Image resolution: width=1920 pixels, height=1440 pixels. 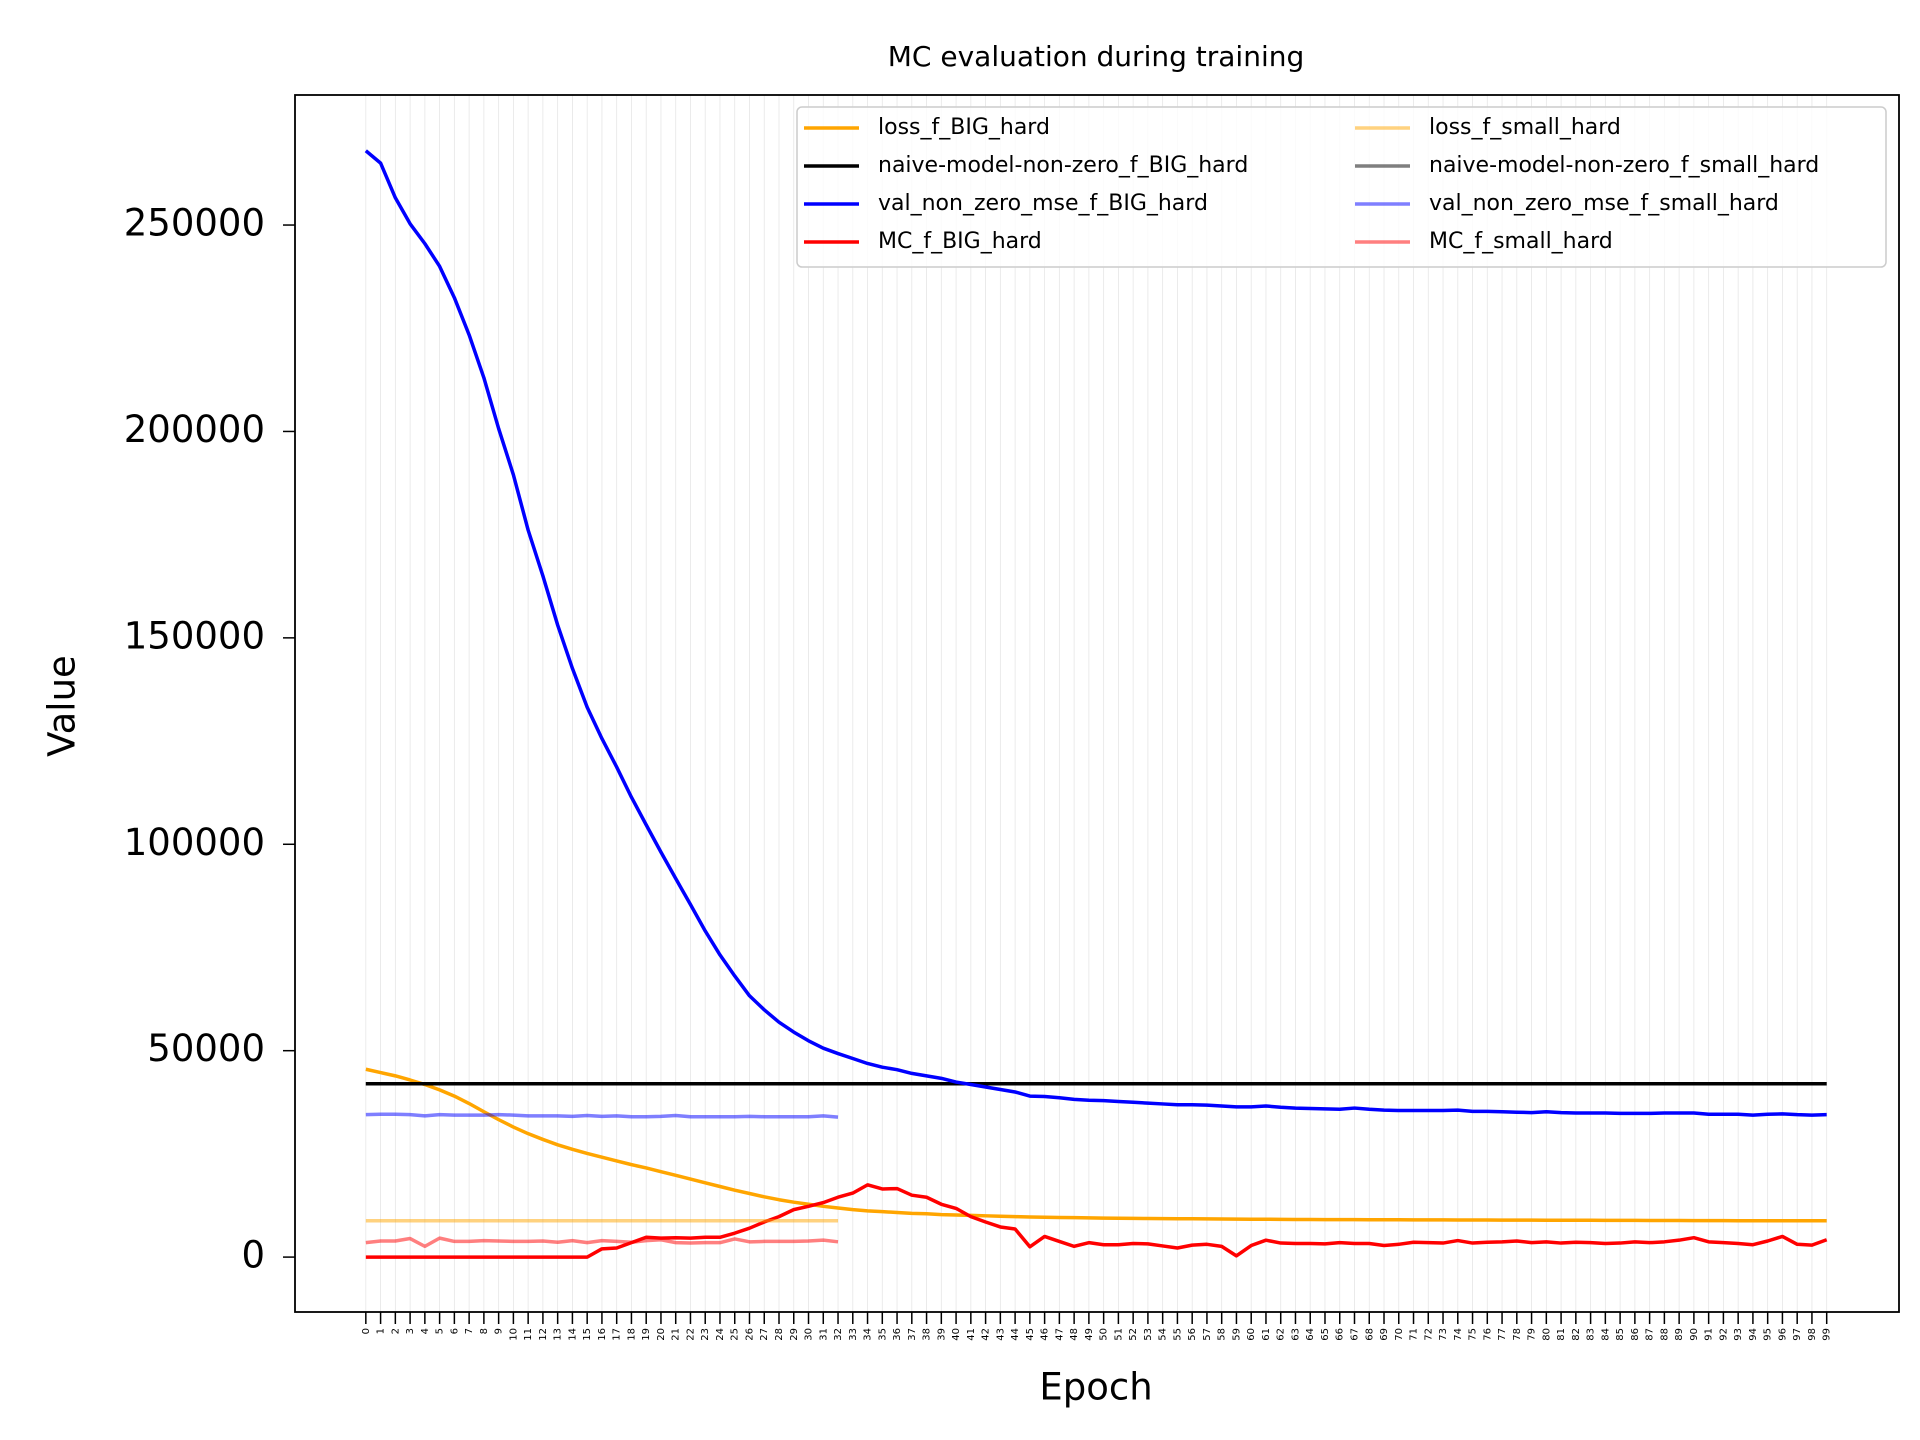 What do you see at coordinates (927, 1334) in the screenshot?
I see `x-tick-label: 38` at bounding box center [927, 1334].